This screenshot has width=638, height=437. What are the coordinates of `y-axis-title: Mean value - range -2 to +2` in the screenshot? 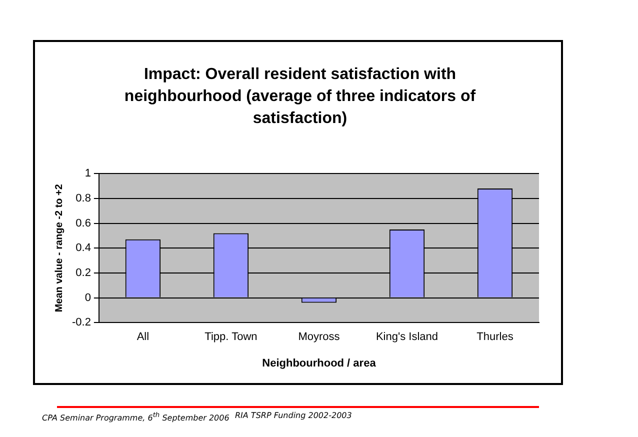 It's located at (59, 248).